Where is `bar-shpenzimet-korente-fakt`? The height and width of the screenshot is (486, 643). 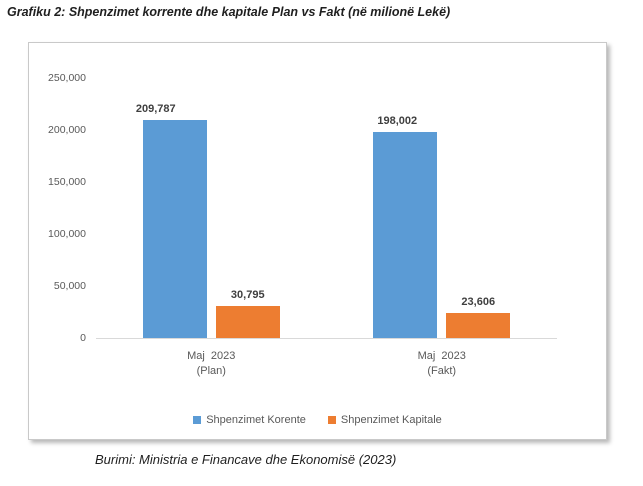 bar-shpenzimet-korente-fakt is located at coordinates (405, 235).